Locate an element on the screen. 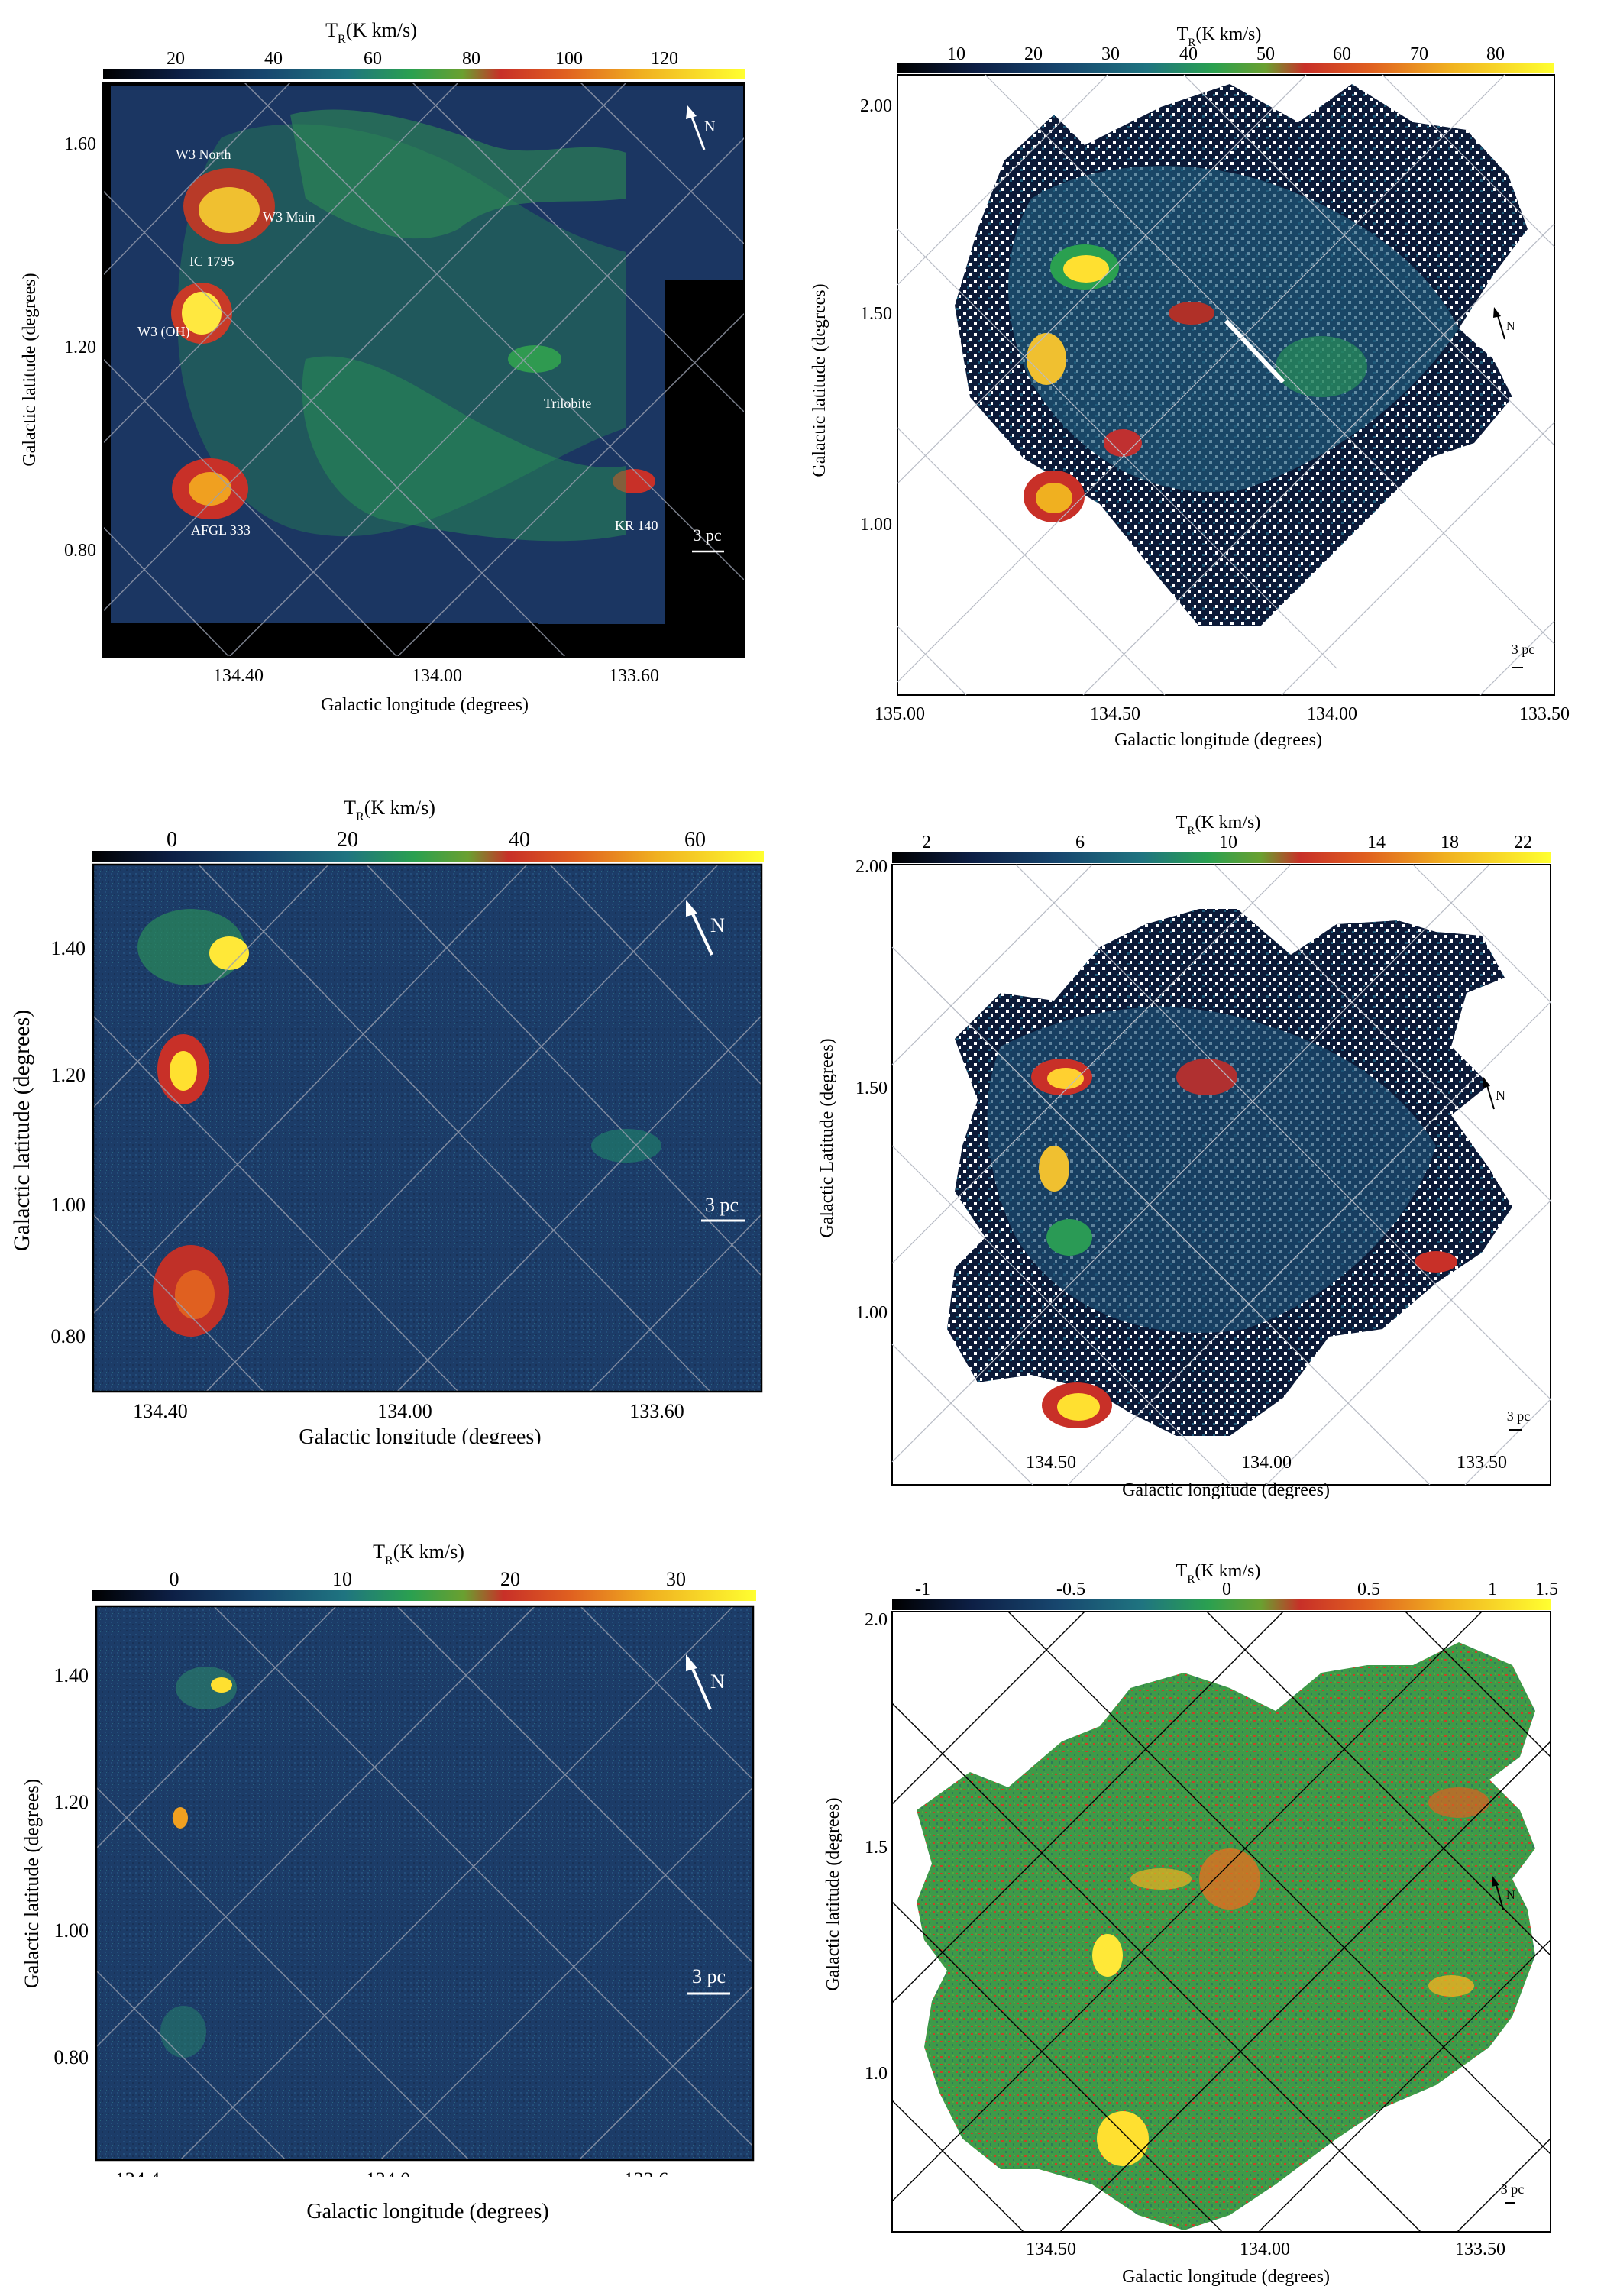 The width and height of the screenshot is (1604, 2296). svg-text: 1.60 is located at coordinates (80, 144).